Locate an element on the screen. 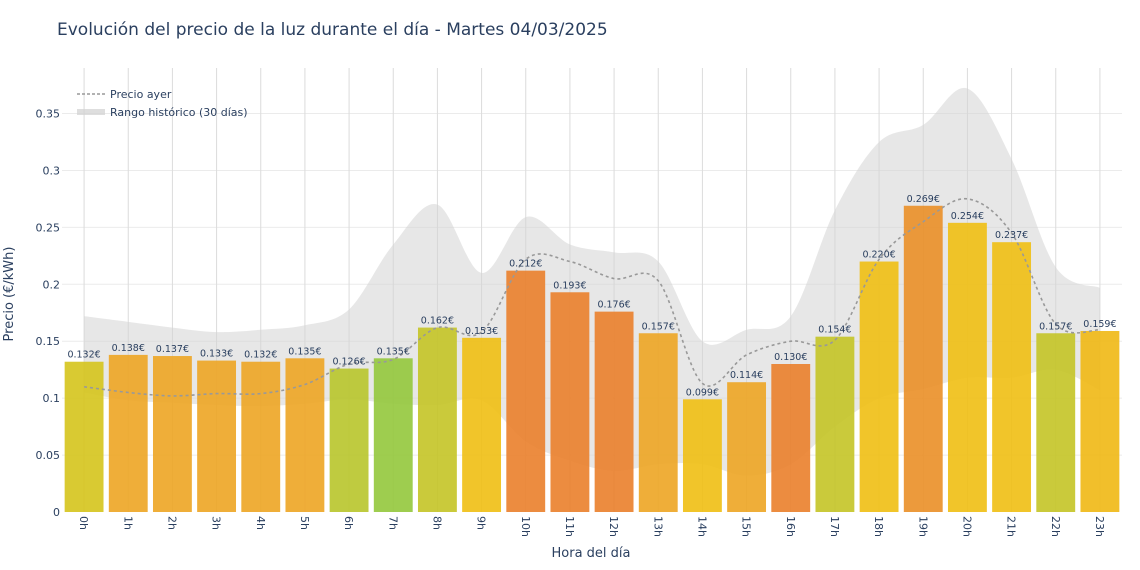 The image size is (1140, 570). bar-value-label: 0.193€ is located at coordinates (569, 285).